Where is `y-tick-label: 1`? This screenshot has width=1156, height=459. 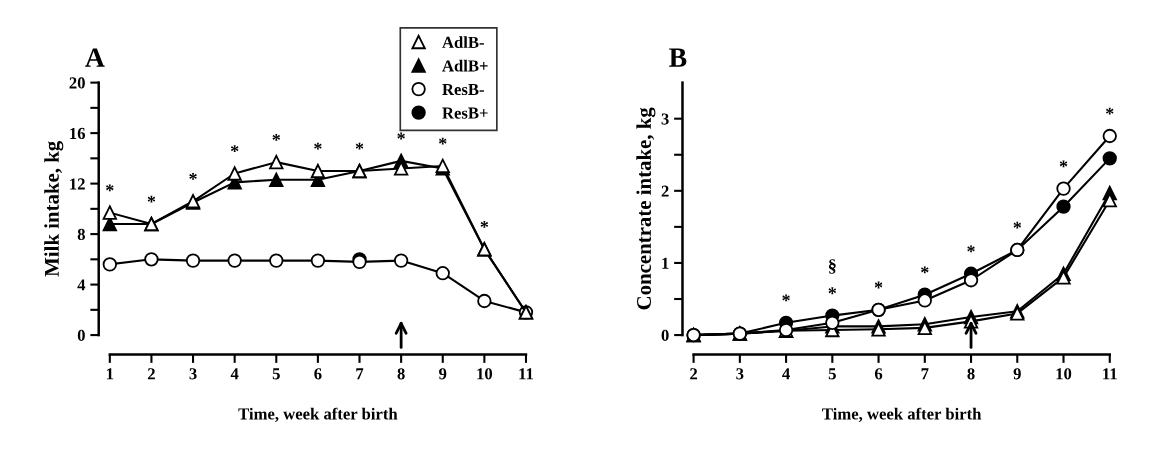
y-tick-label: 1 is located at coordinates (665, 263).